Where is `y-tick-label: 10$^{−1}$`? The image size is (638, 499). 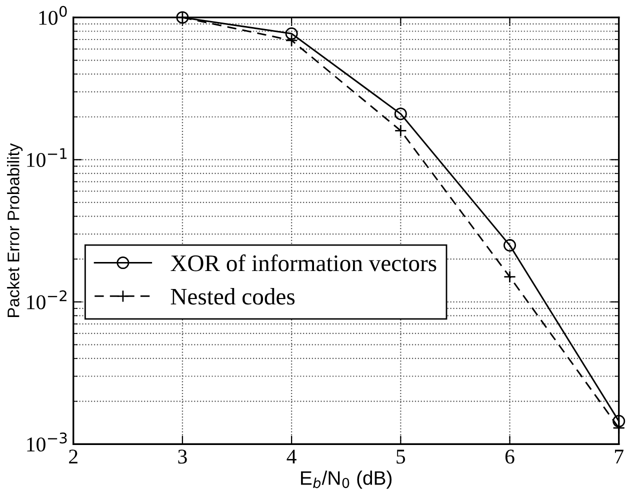 y-tick-label: 10$^{−1}$ is located at coordinates (47, 158).